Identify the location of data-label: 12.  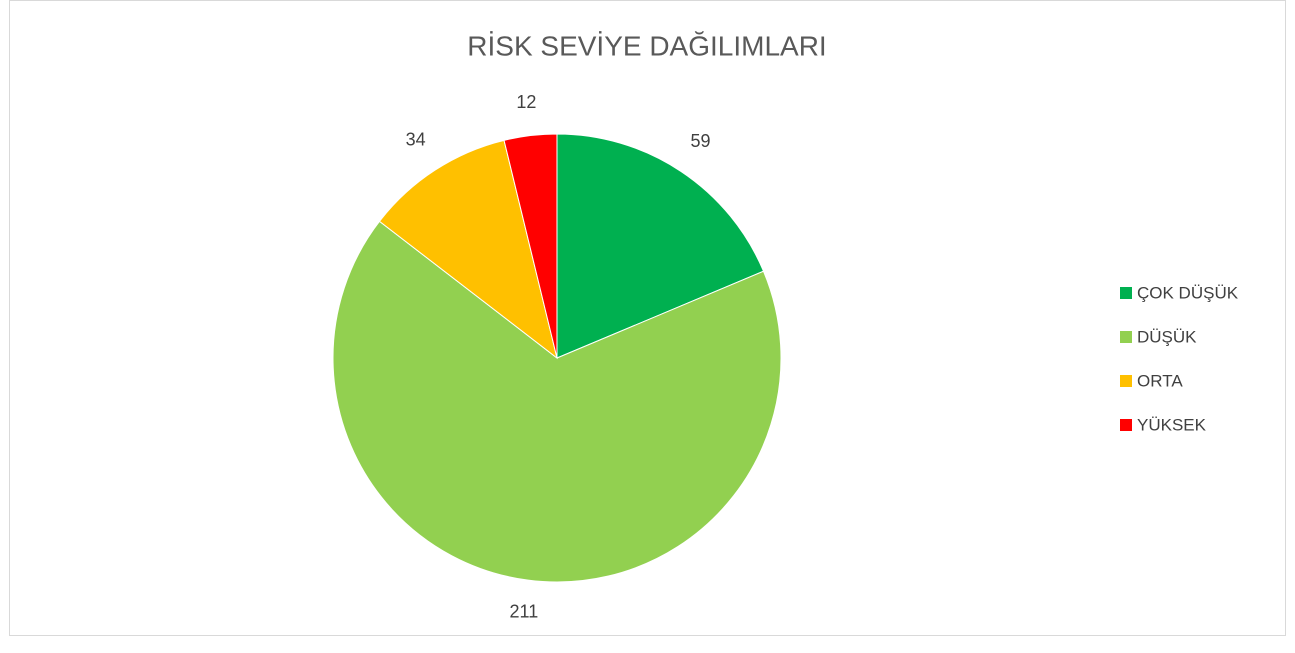
(526, 102).